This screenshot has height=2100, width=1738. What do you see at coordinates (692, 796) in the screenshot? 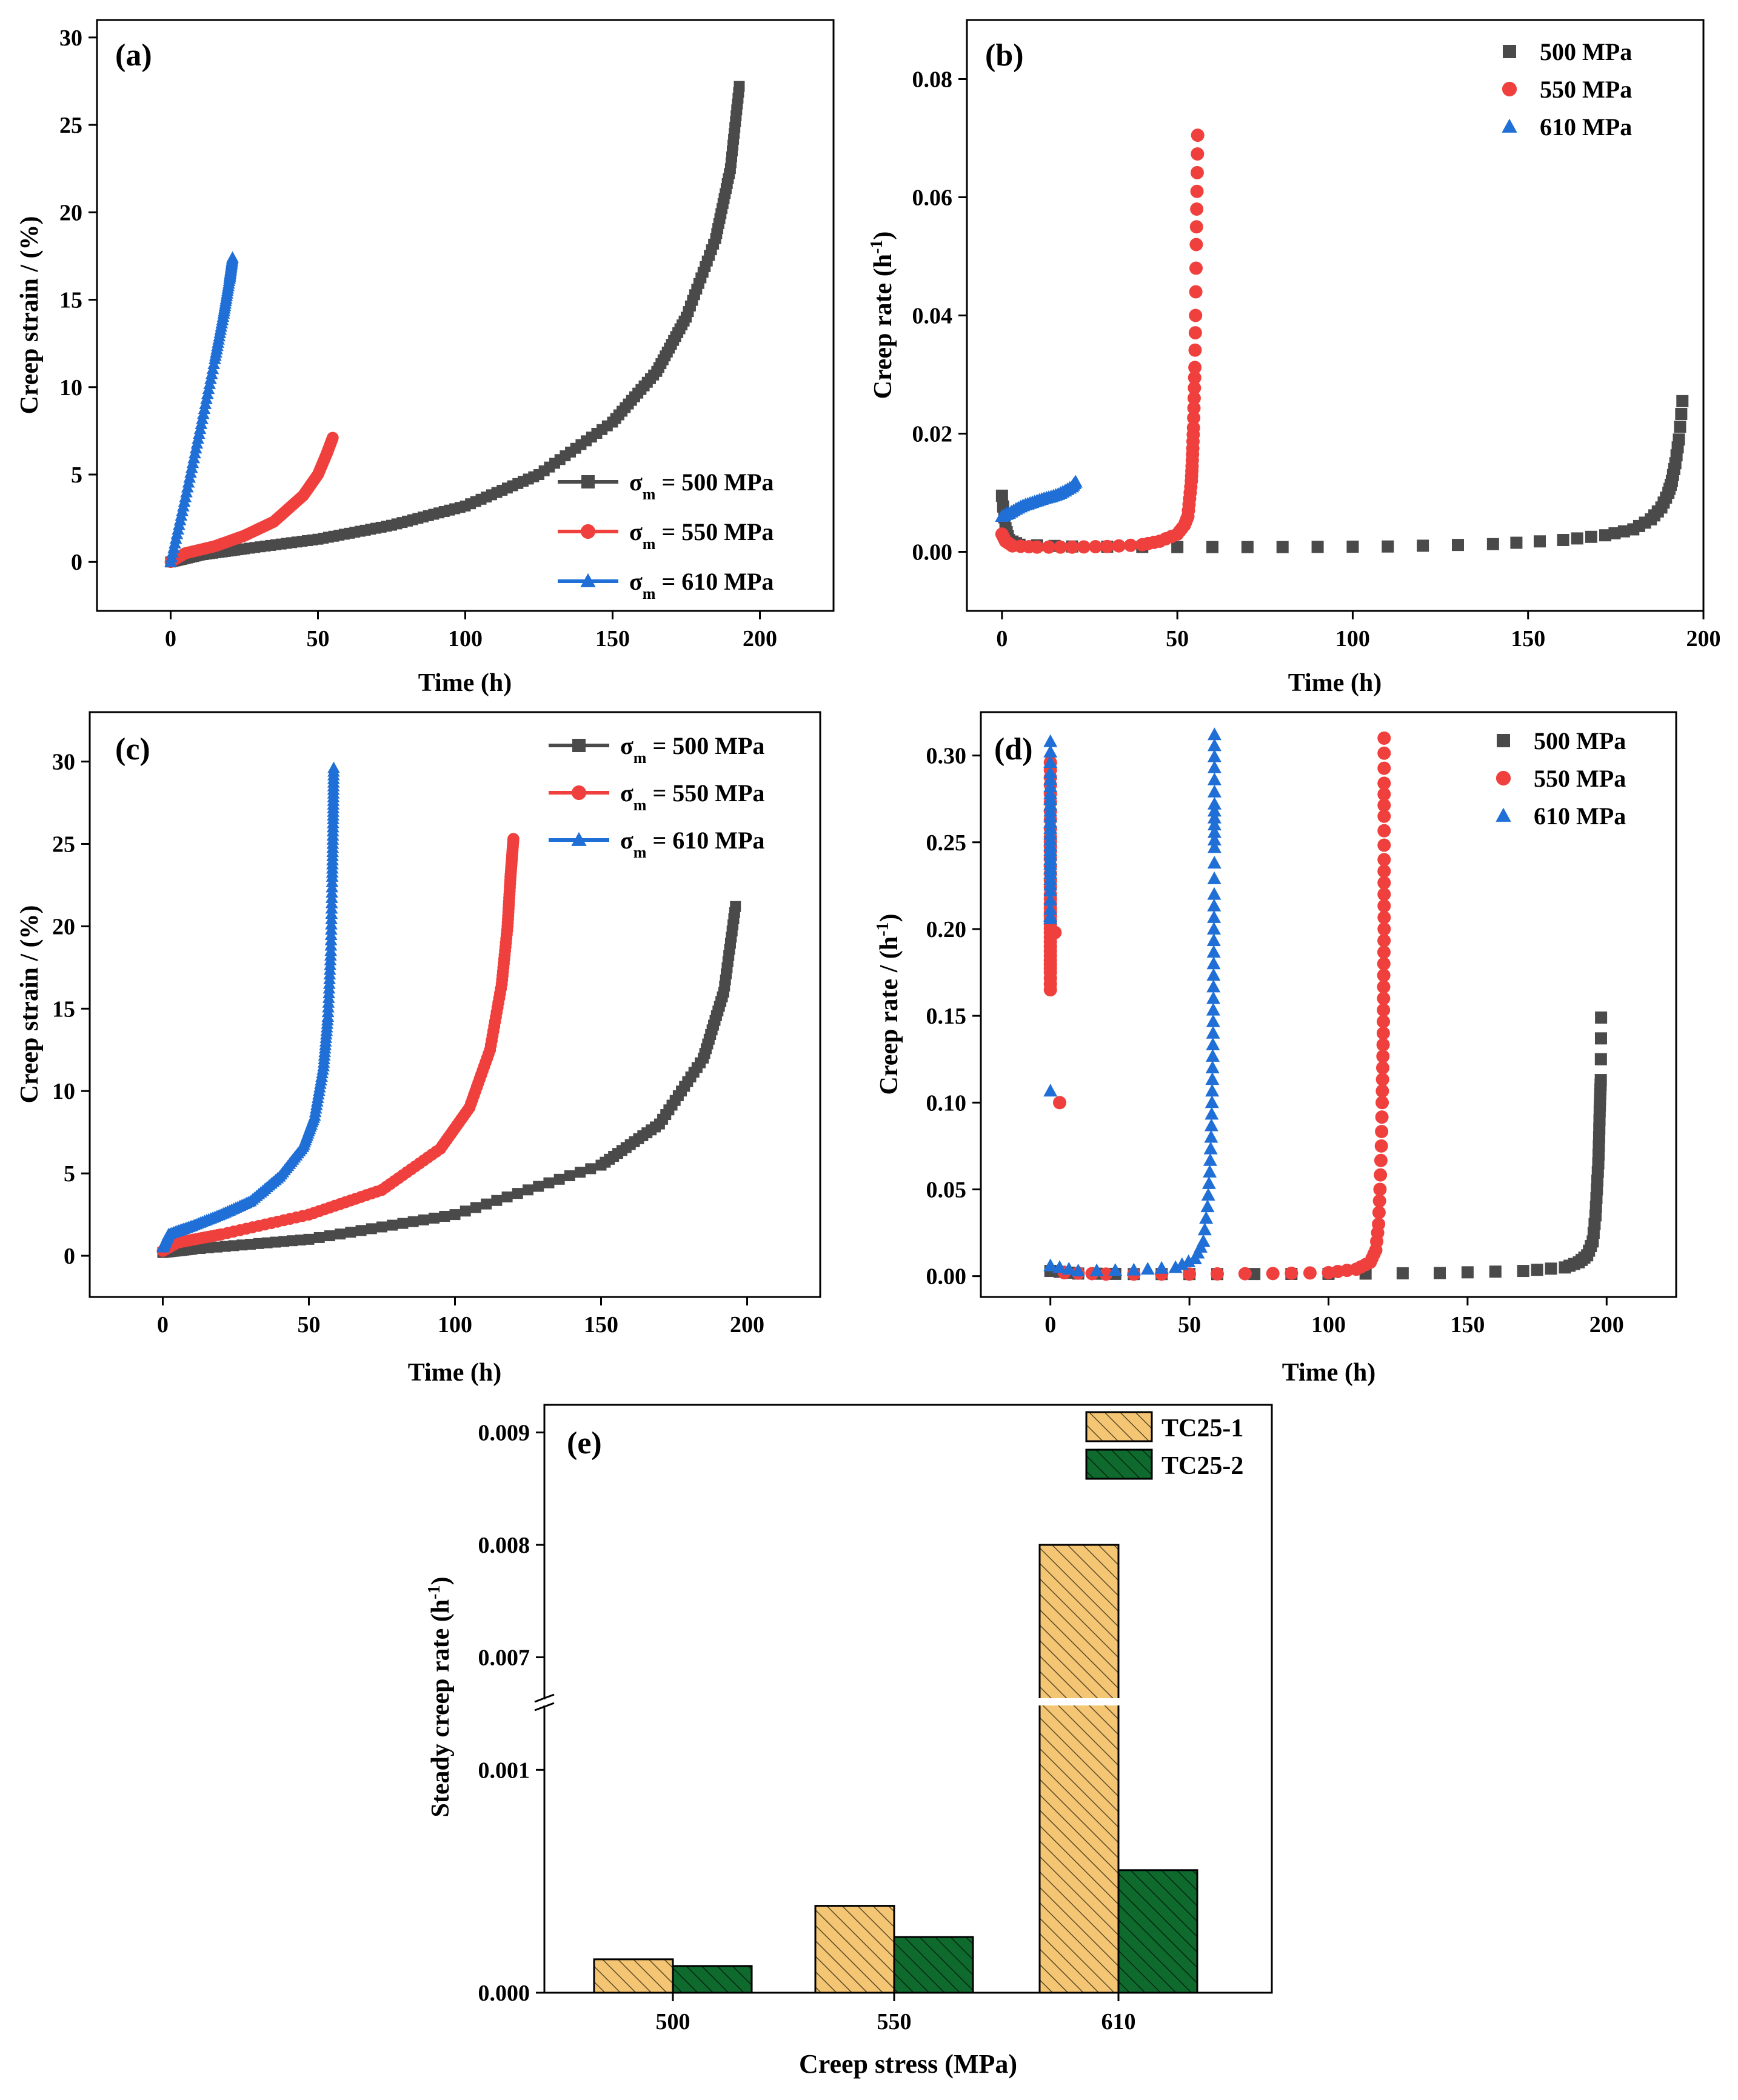
I see `legend-label: σm = 550 MPa` at bounding box center [692, 796].